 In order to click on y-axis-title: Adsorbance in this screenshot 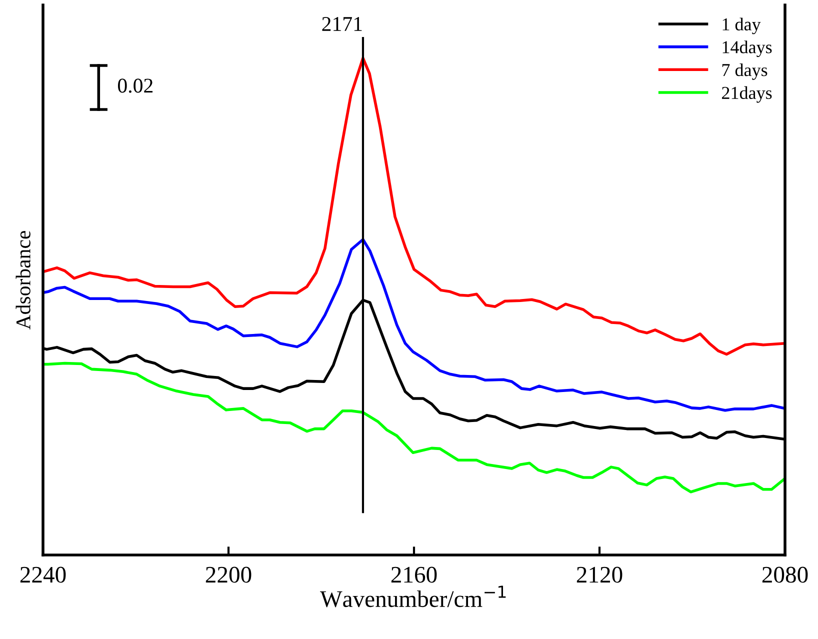, I will do `click(23, 280)`.